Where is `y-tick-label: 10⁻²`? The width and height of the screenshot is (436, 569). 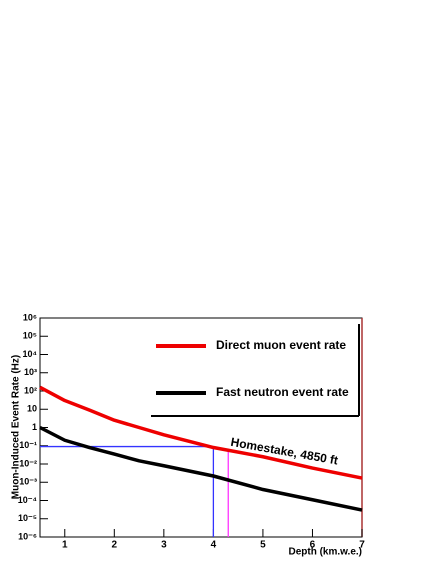
y-tick-label: 10⁻² is located at coordinates (28, 463).